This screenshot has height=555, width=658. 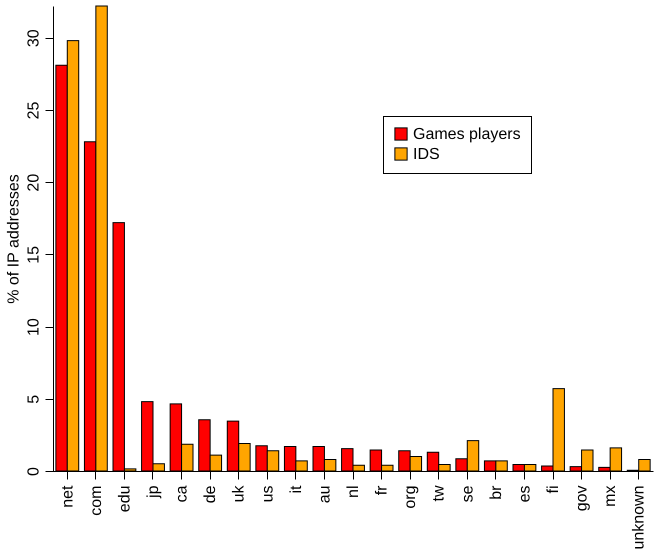 I want to click on x-tick-label: se, so click(x=467, y=493).